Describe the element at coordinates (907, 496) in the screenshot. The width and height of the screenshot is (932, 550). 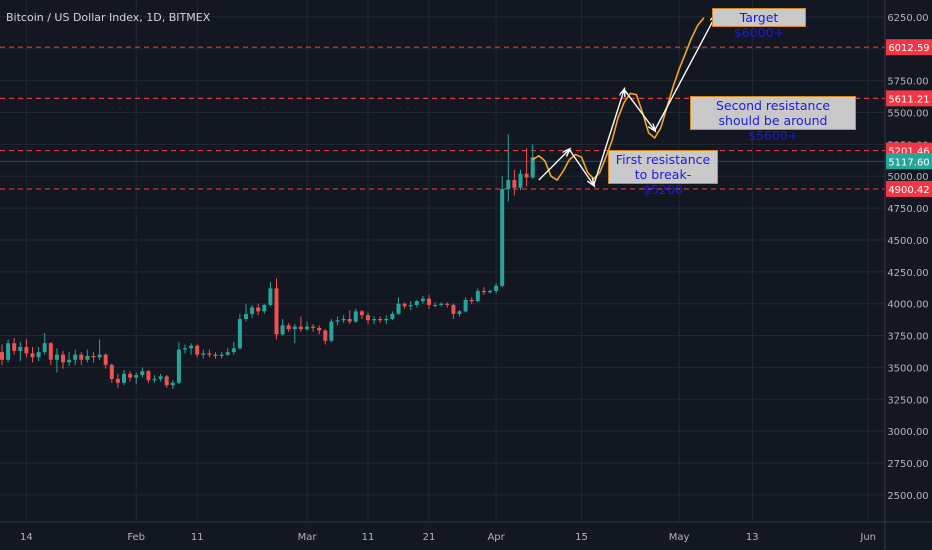
I see `price-tick-label: 2500.00` at that location.